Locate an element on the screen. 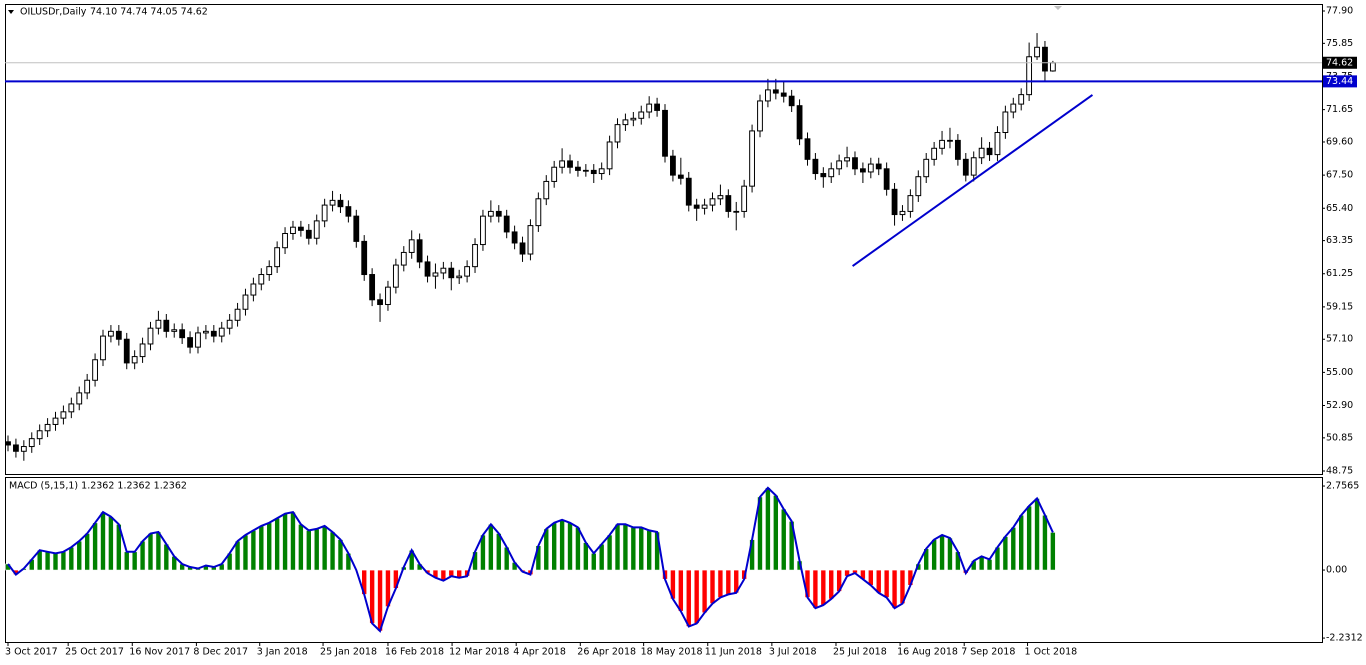  x-tick-label: 25 Oct 2017 is located at coordinates (94, 652).